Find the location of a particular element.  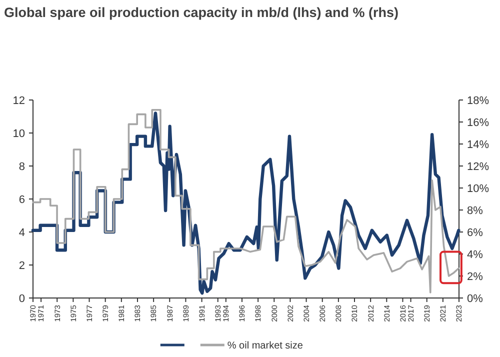

y2-tick-label: 14% is located at coordinates (478, 144).